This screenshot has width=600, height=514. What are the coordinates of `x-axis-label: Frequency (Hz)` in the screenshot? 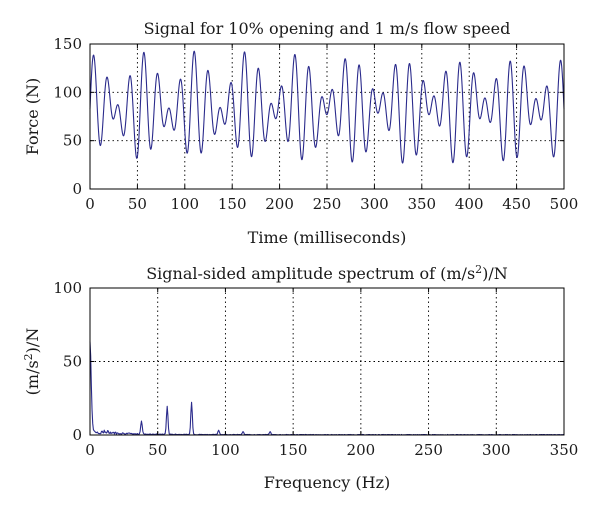 It's located at (327, 482).